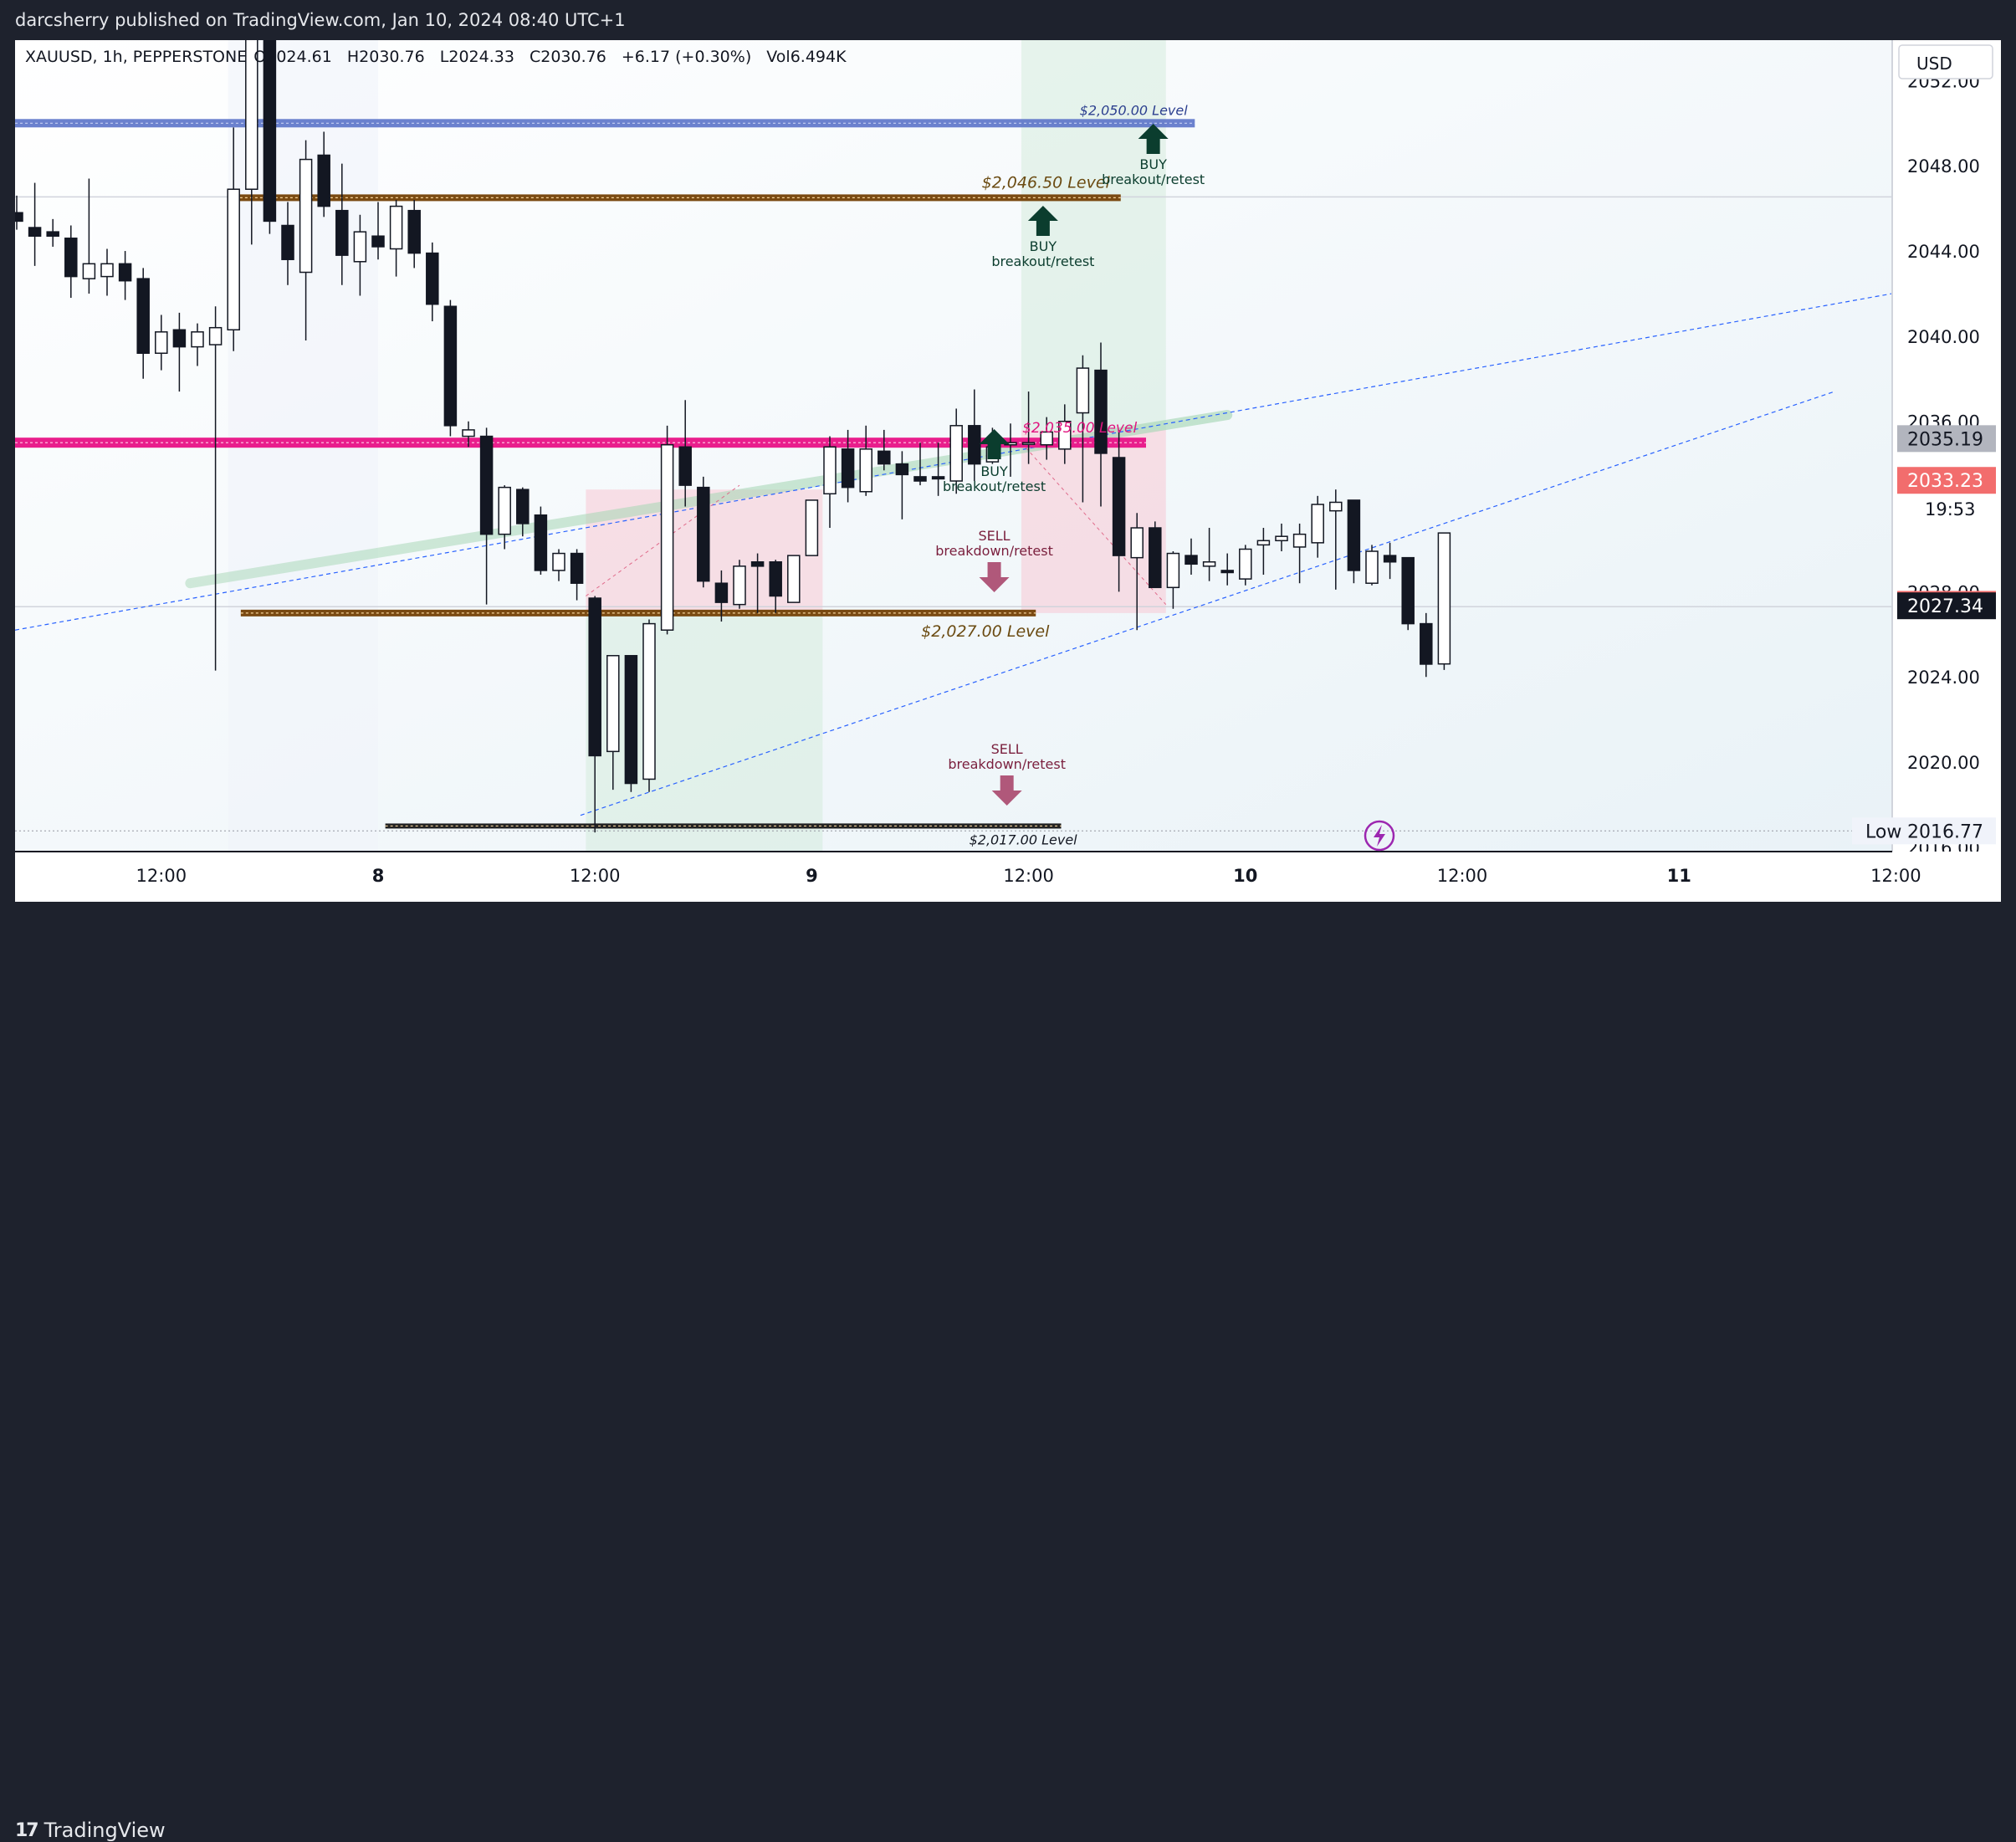 This screenshot has width=2016, height=1842. I want to click on level-2035-label: $2,035.00 Level, so click(1079, 429).